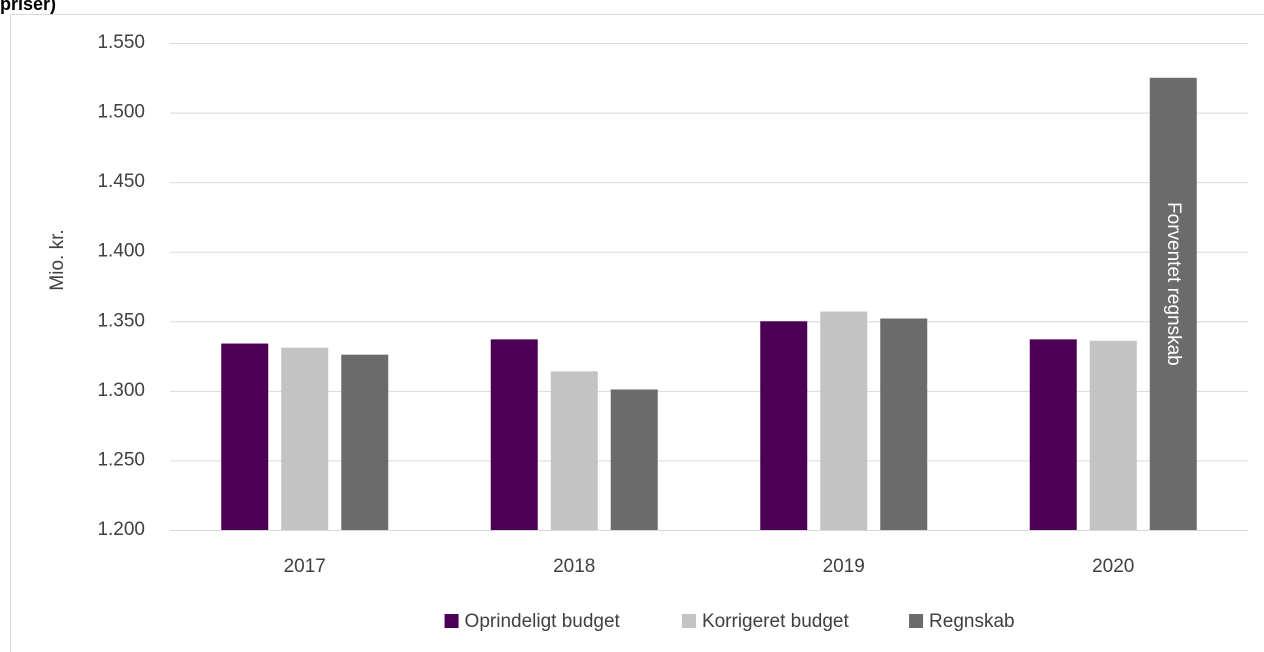 This screenshot has height=652, width=1264. What do you see at coordinates (121, 251) in the screenshot?
I see `y-tick-label: 1.400` at bounding box center [121, 251].